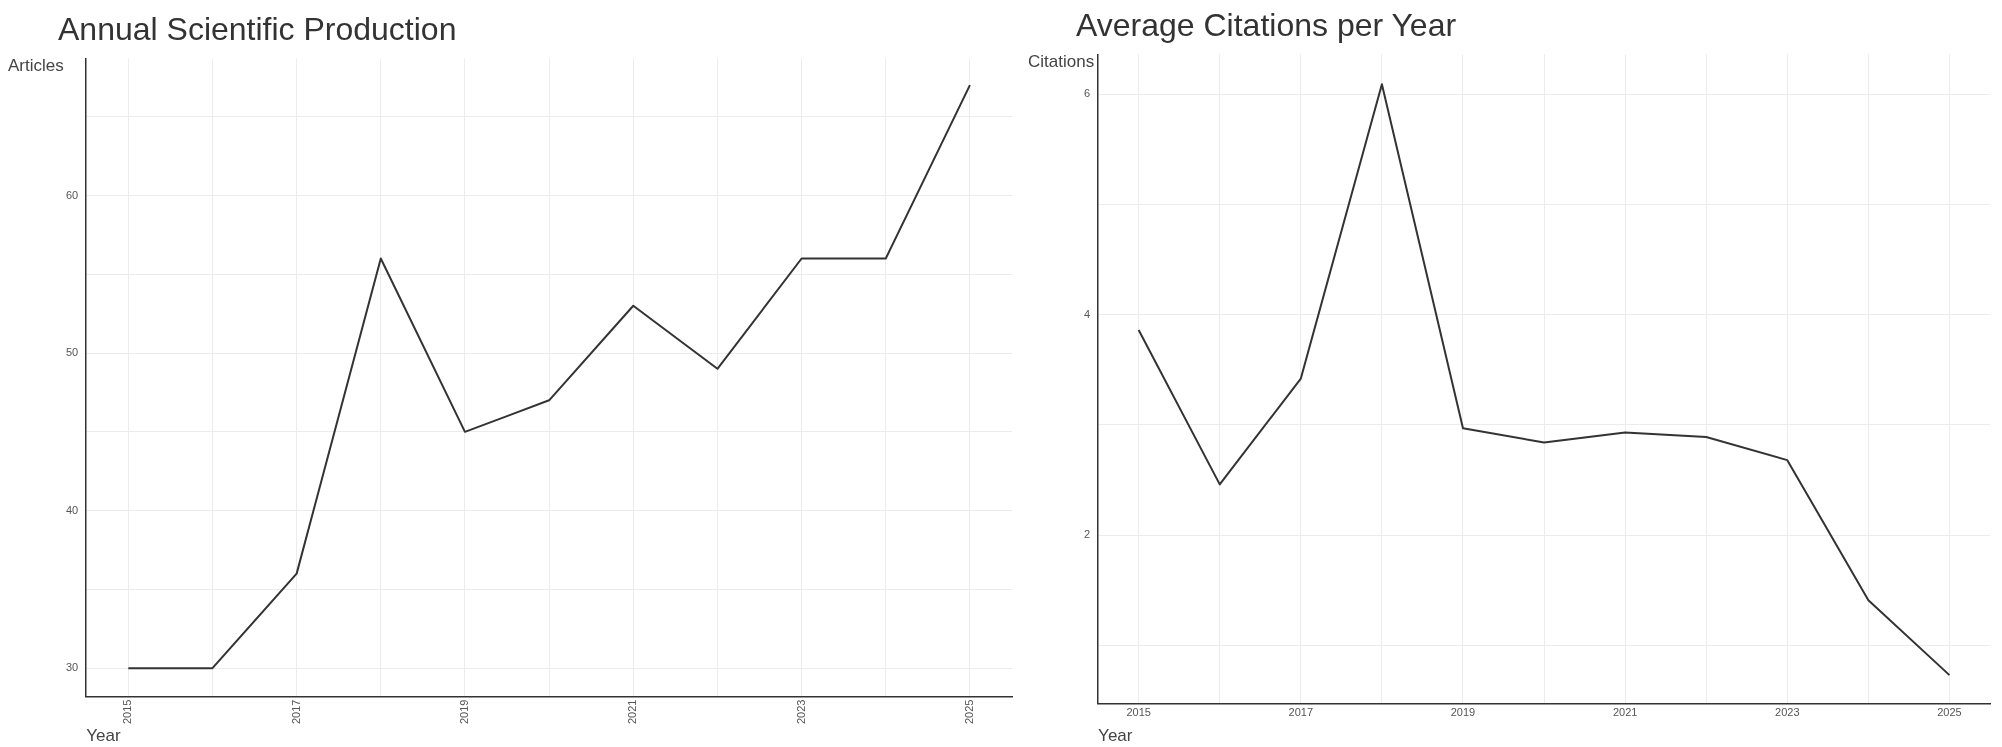 The height and width of the screenshot is (747, 2002). Describe the element at coordinates (72, 667) in the screenshot. I see `y-tick-label: 30` at that location.